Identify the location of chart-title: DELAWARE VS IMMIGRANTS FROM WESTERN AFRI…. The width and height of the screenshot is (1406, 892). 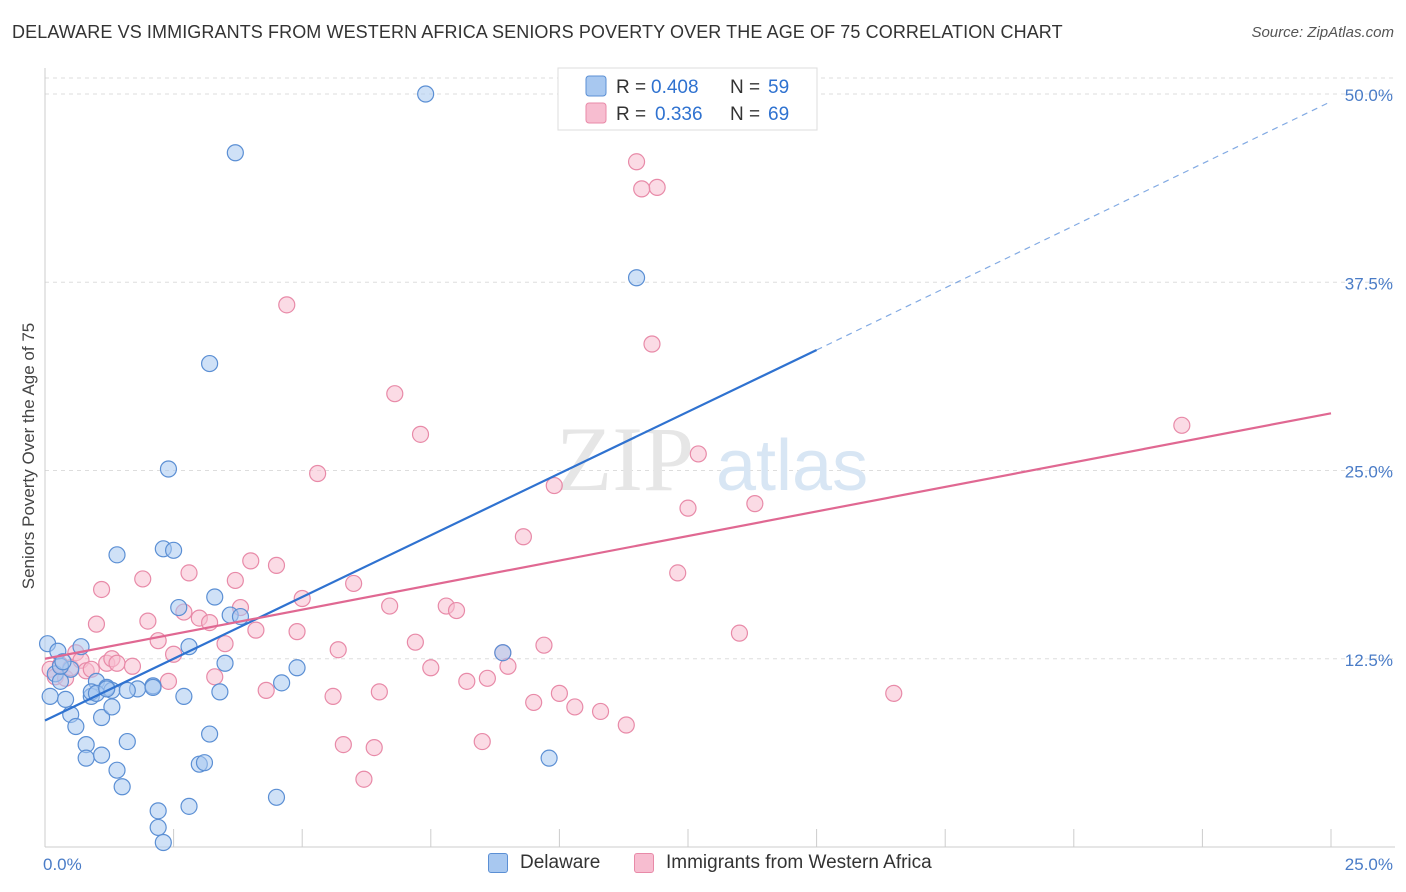
(537, 32).